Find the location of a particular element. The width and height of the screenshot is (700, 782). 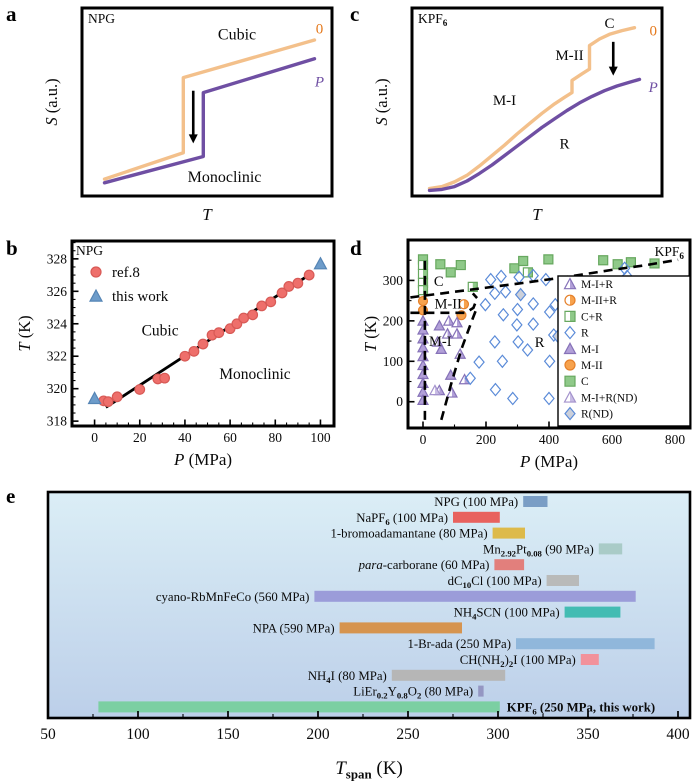

x-tick-label: 250 is located at coordinates (408, 734).